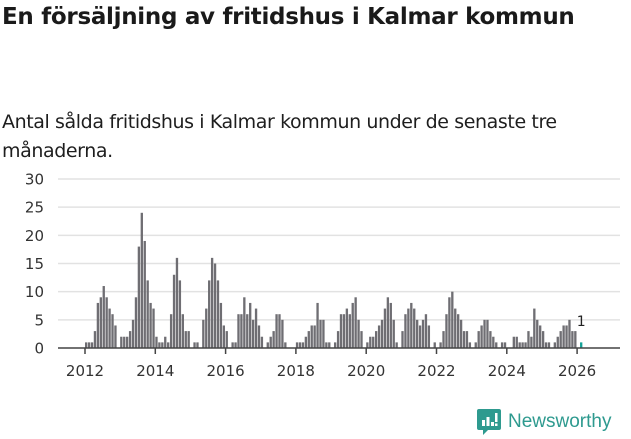 The image size is (631, 439). Describe the element at coordinates (296, 371) in the screenshot. I see `x-tick-label: 2018` at that location.